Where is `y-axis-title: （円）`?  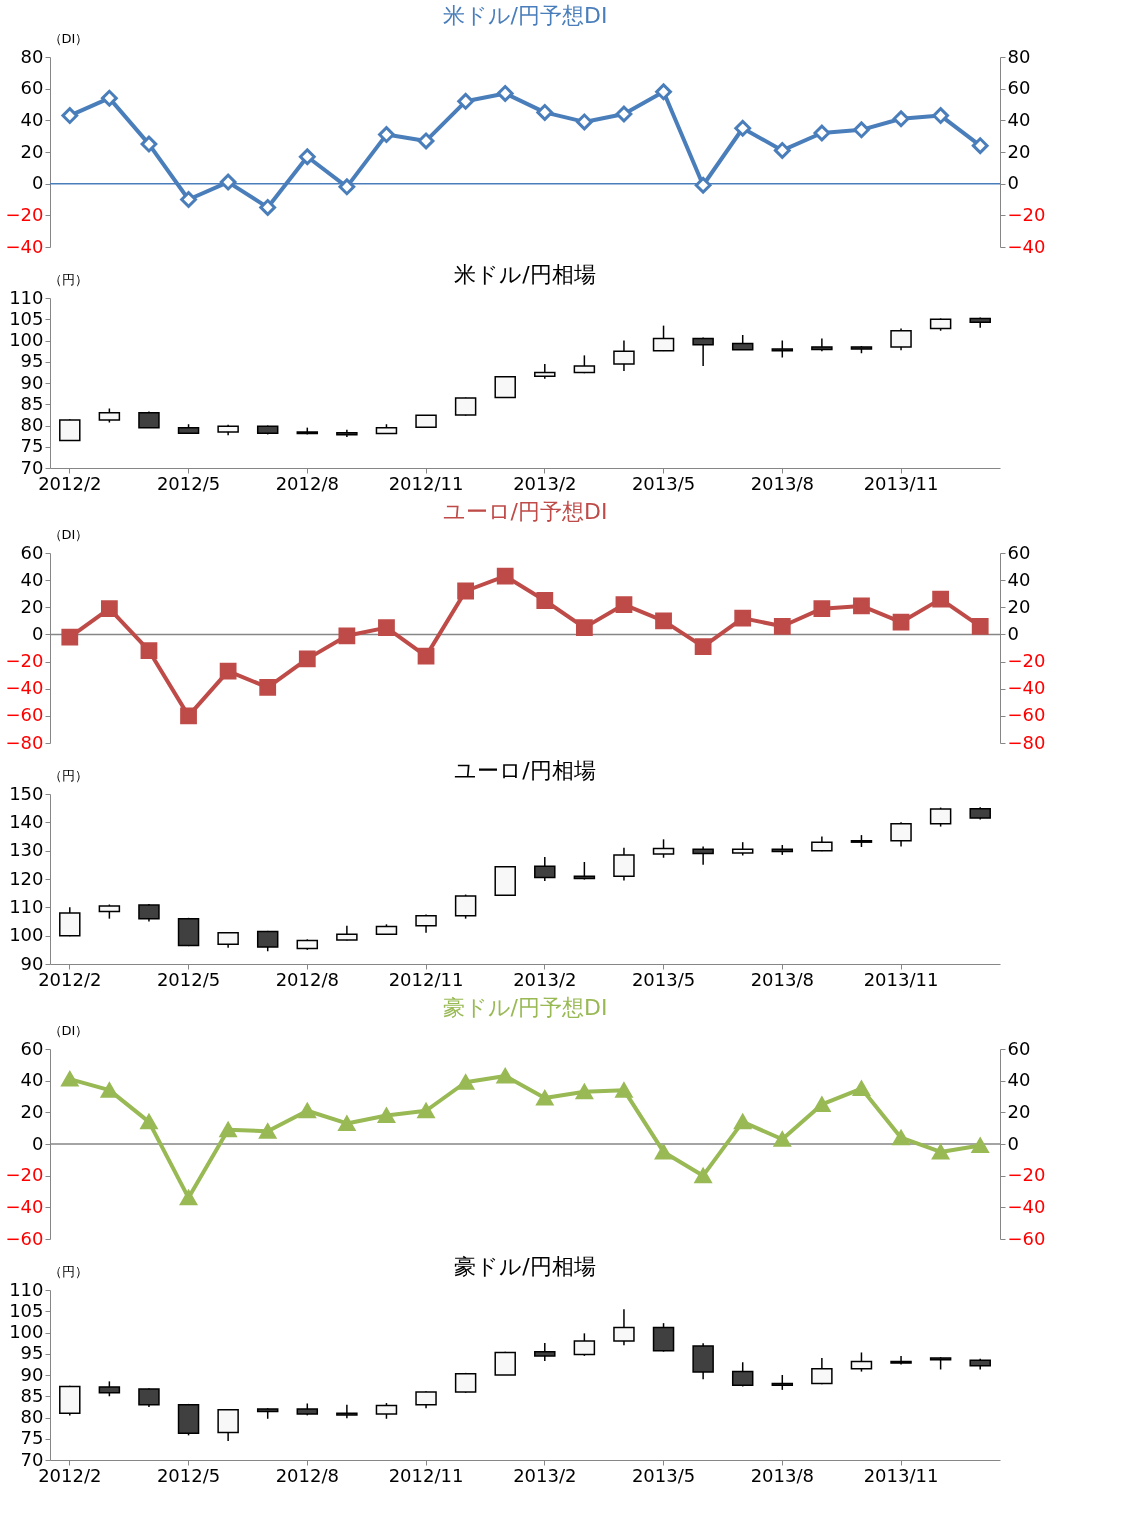
y-axis-title: （円） is located at coordinates (68, 279).